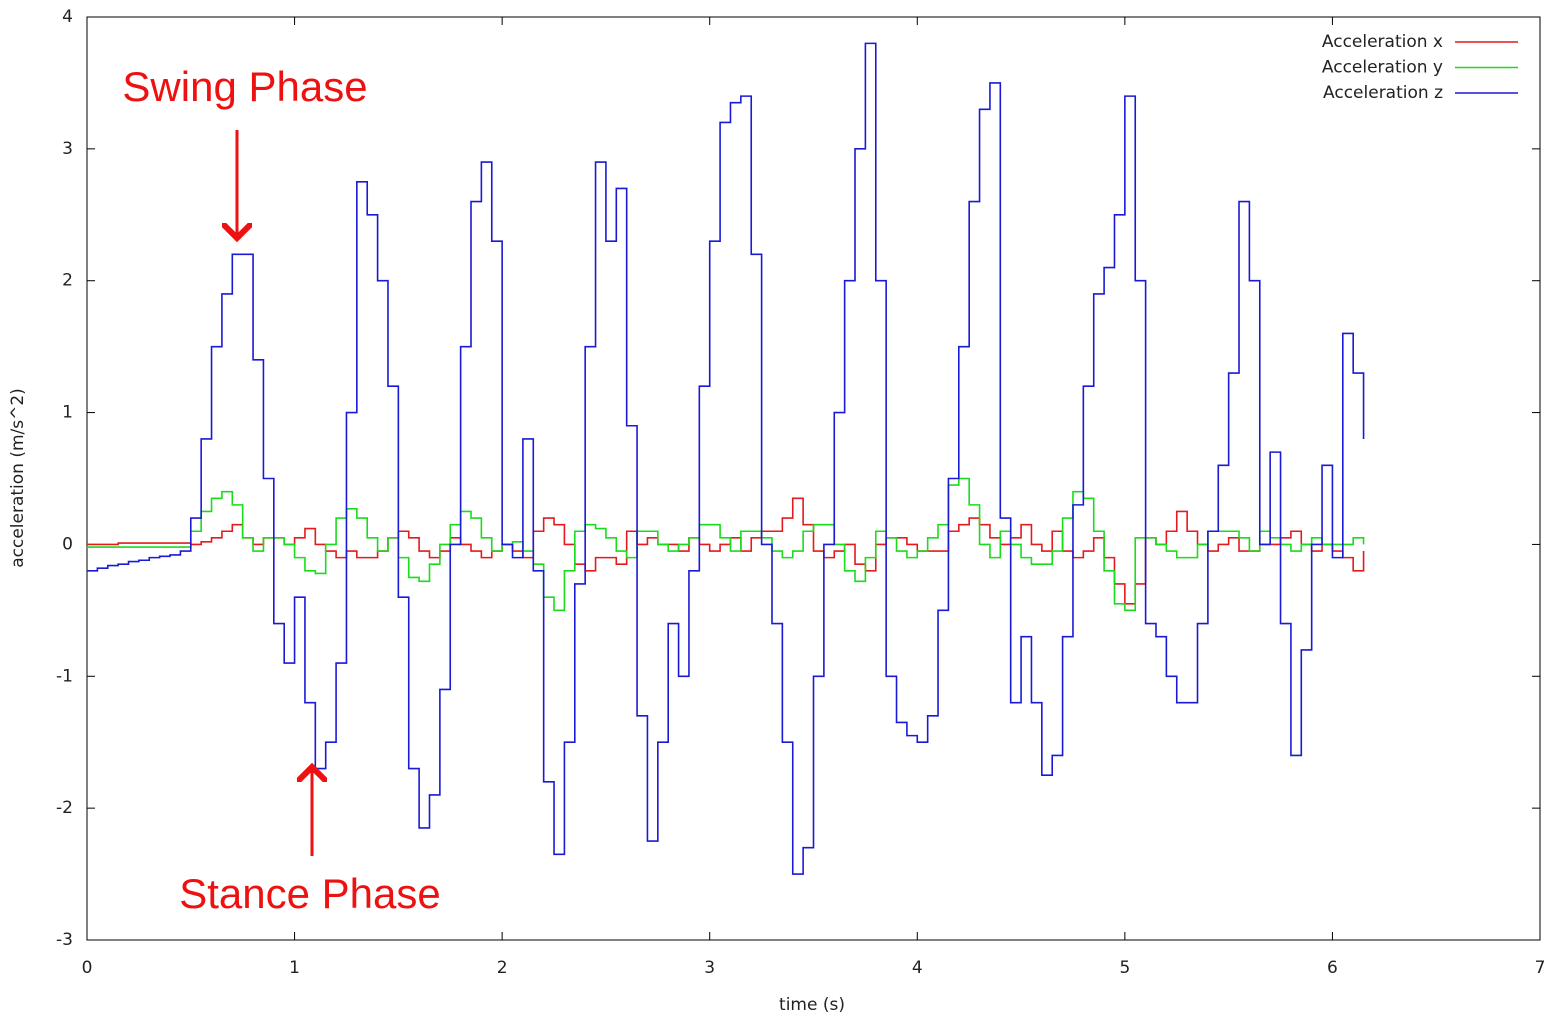 Image resolution: width=1555 pixels, height=1021 pixels. What do you see at coordinates (1382, 68) in the screenshot?
I see `legend-label: Acceleration y` at bounding box center [1382, 68].